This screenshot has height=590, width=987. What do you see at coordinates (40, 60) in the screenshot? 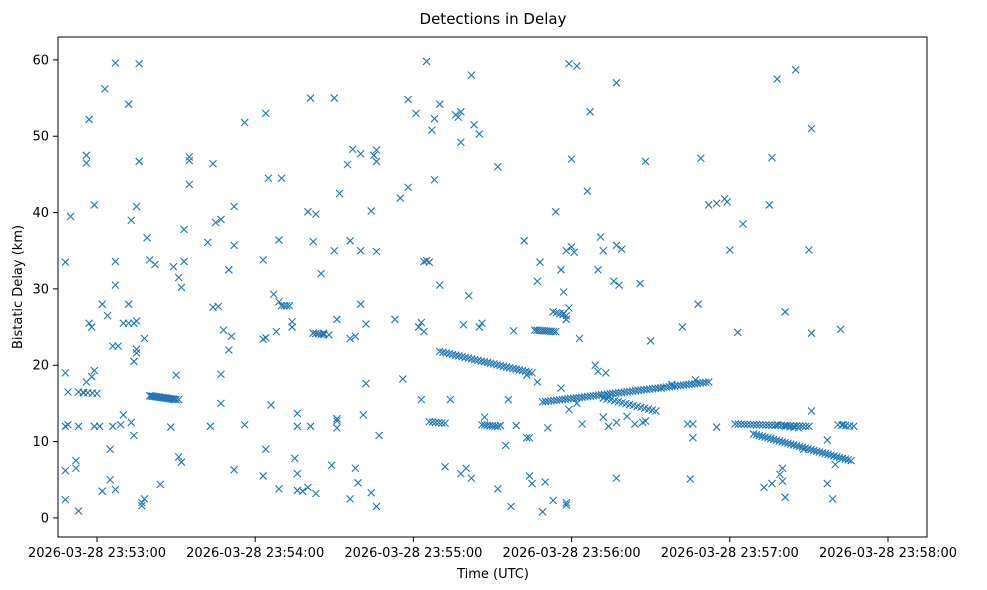
I see `y-tick-label: 60` at bounding box center [40, 60].